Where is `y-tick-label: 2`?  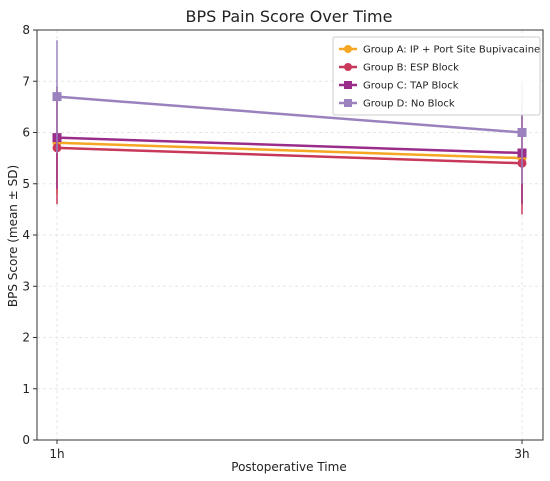 y-tick-label: 2 is located at coordinates (26, 338).